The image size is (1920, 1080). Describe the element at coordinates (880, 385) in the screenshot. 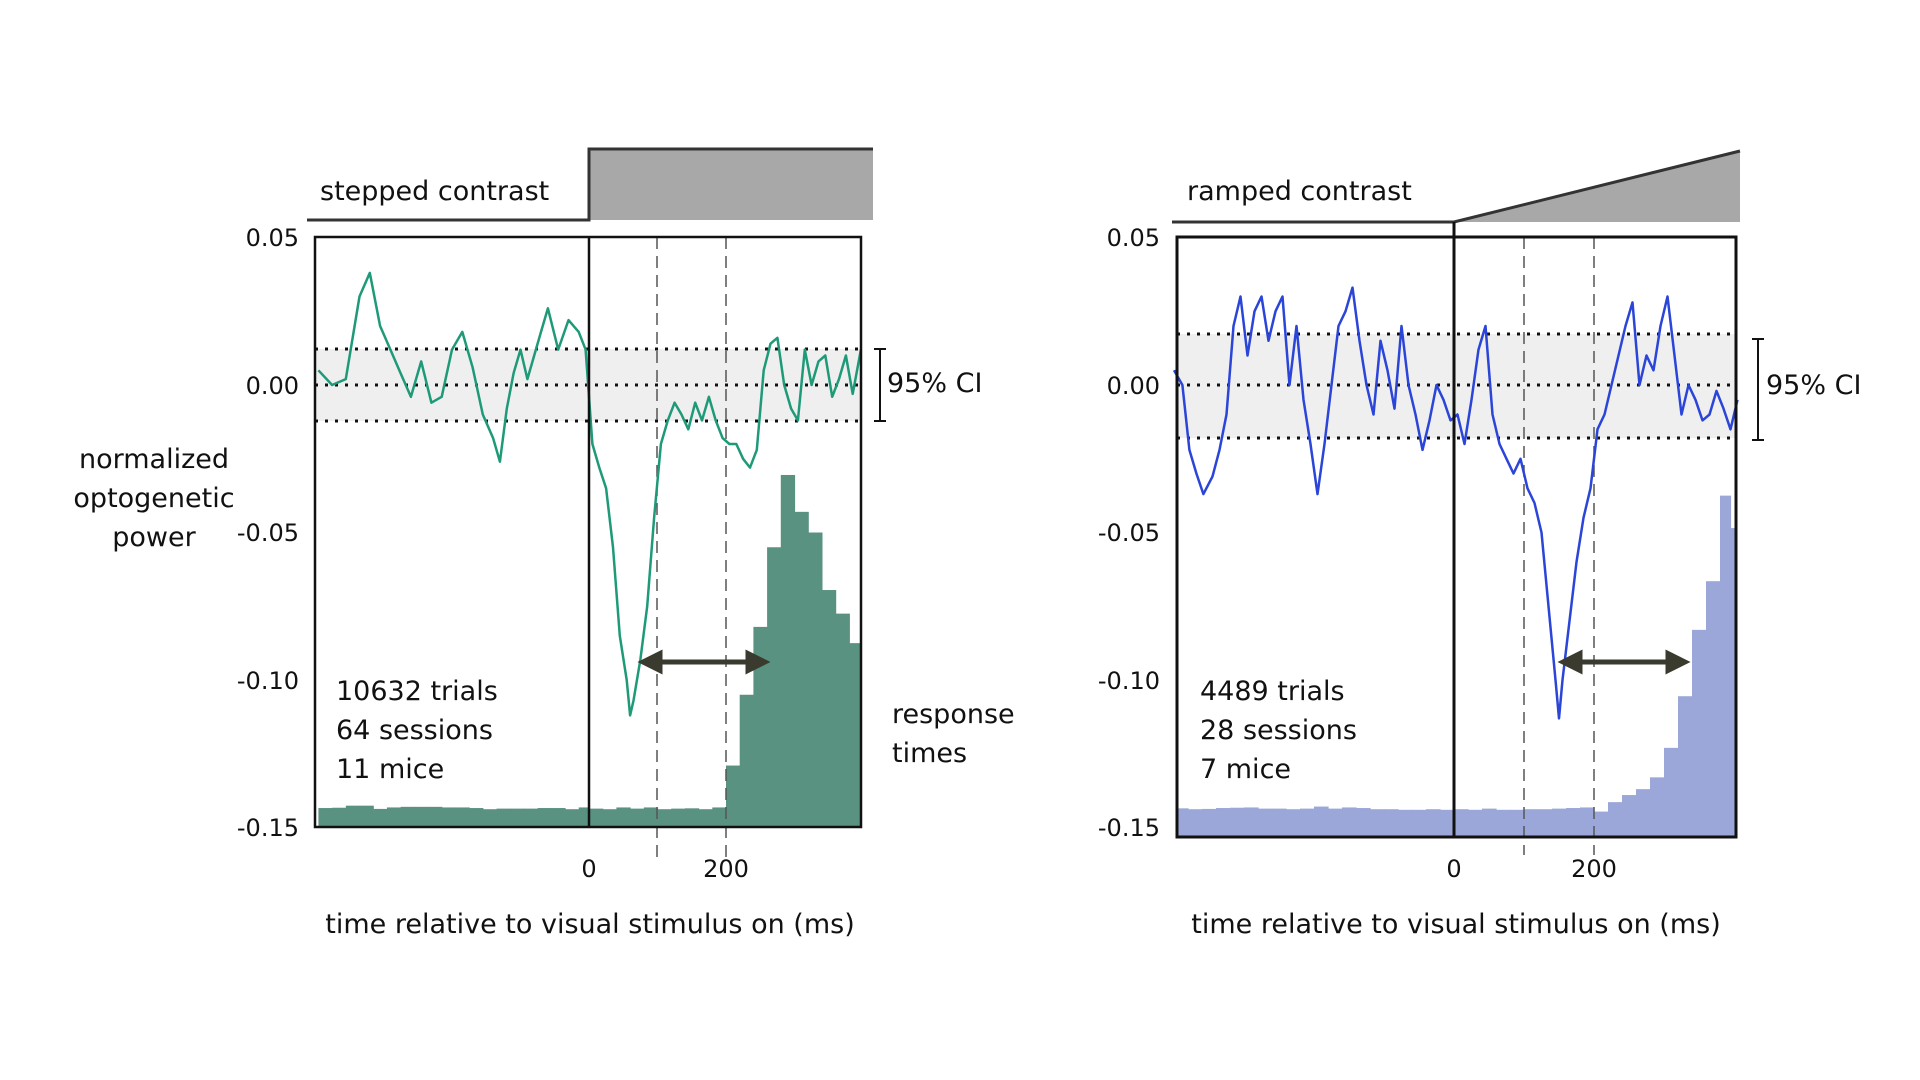

I see `ci-bracket-left` at that location.